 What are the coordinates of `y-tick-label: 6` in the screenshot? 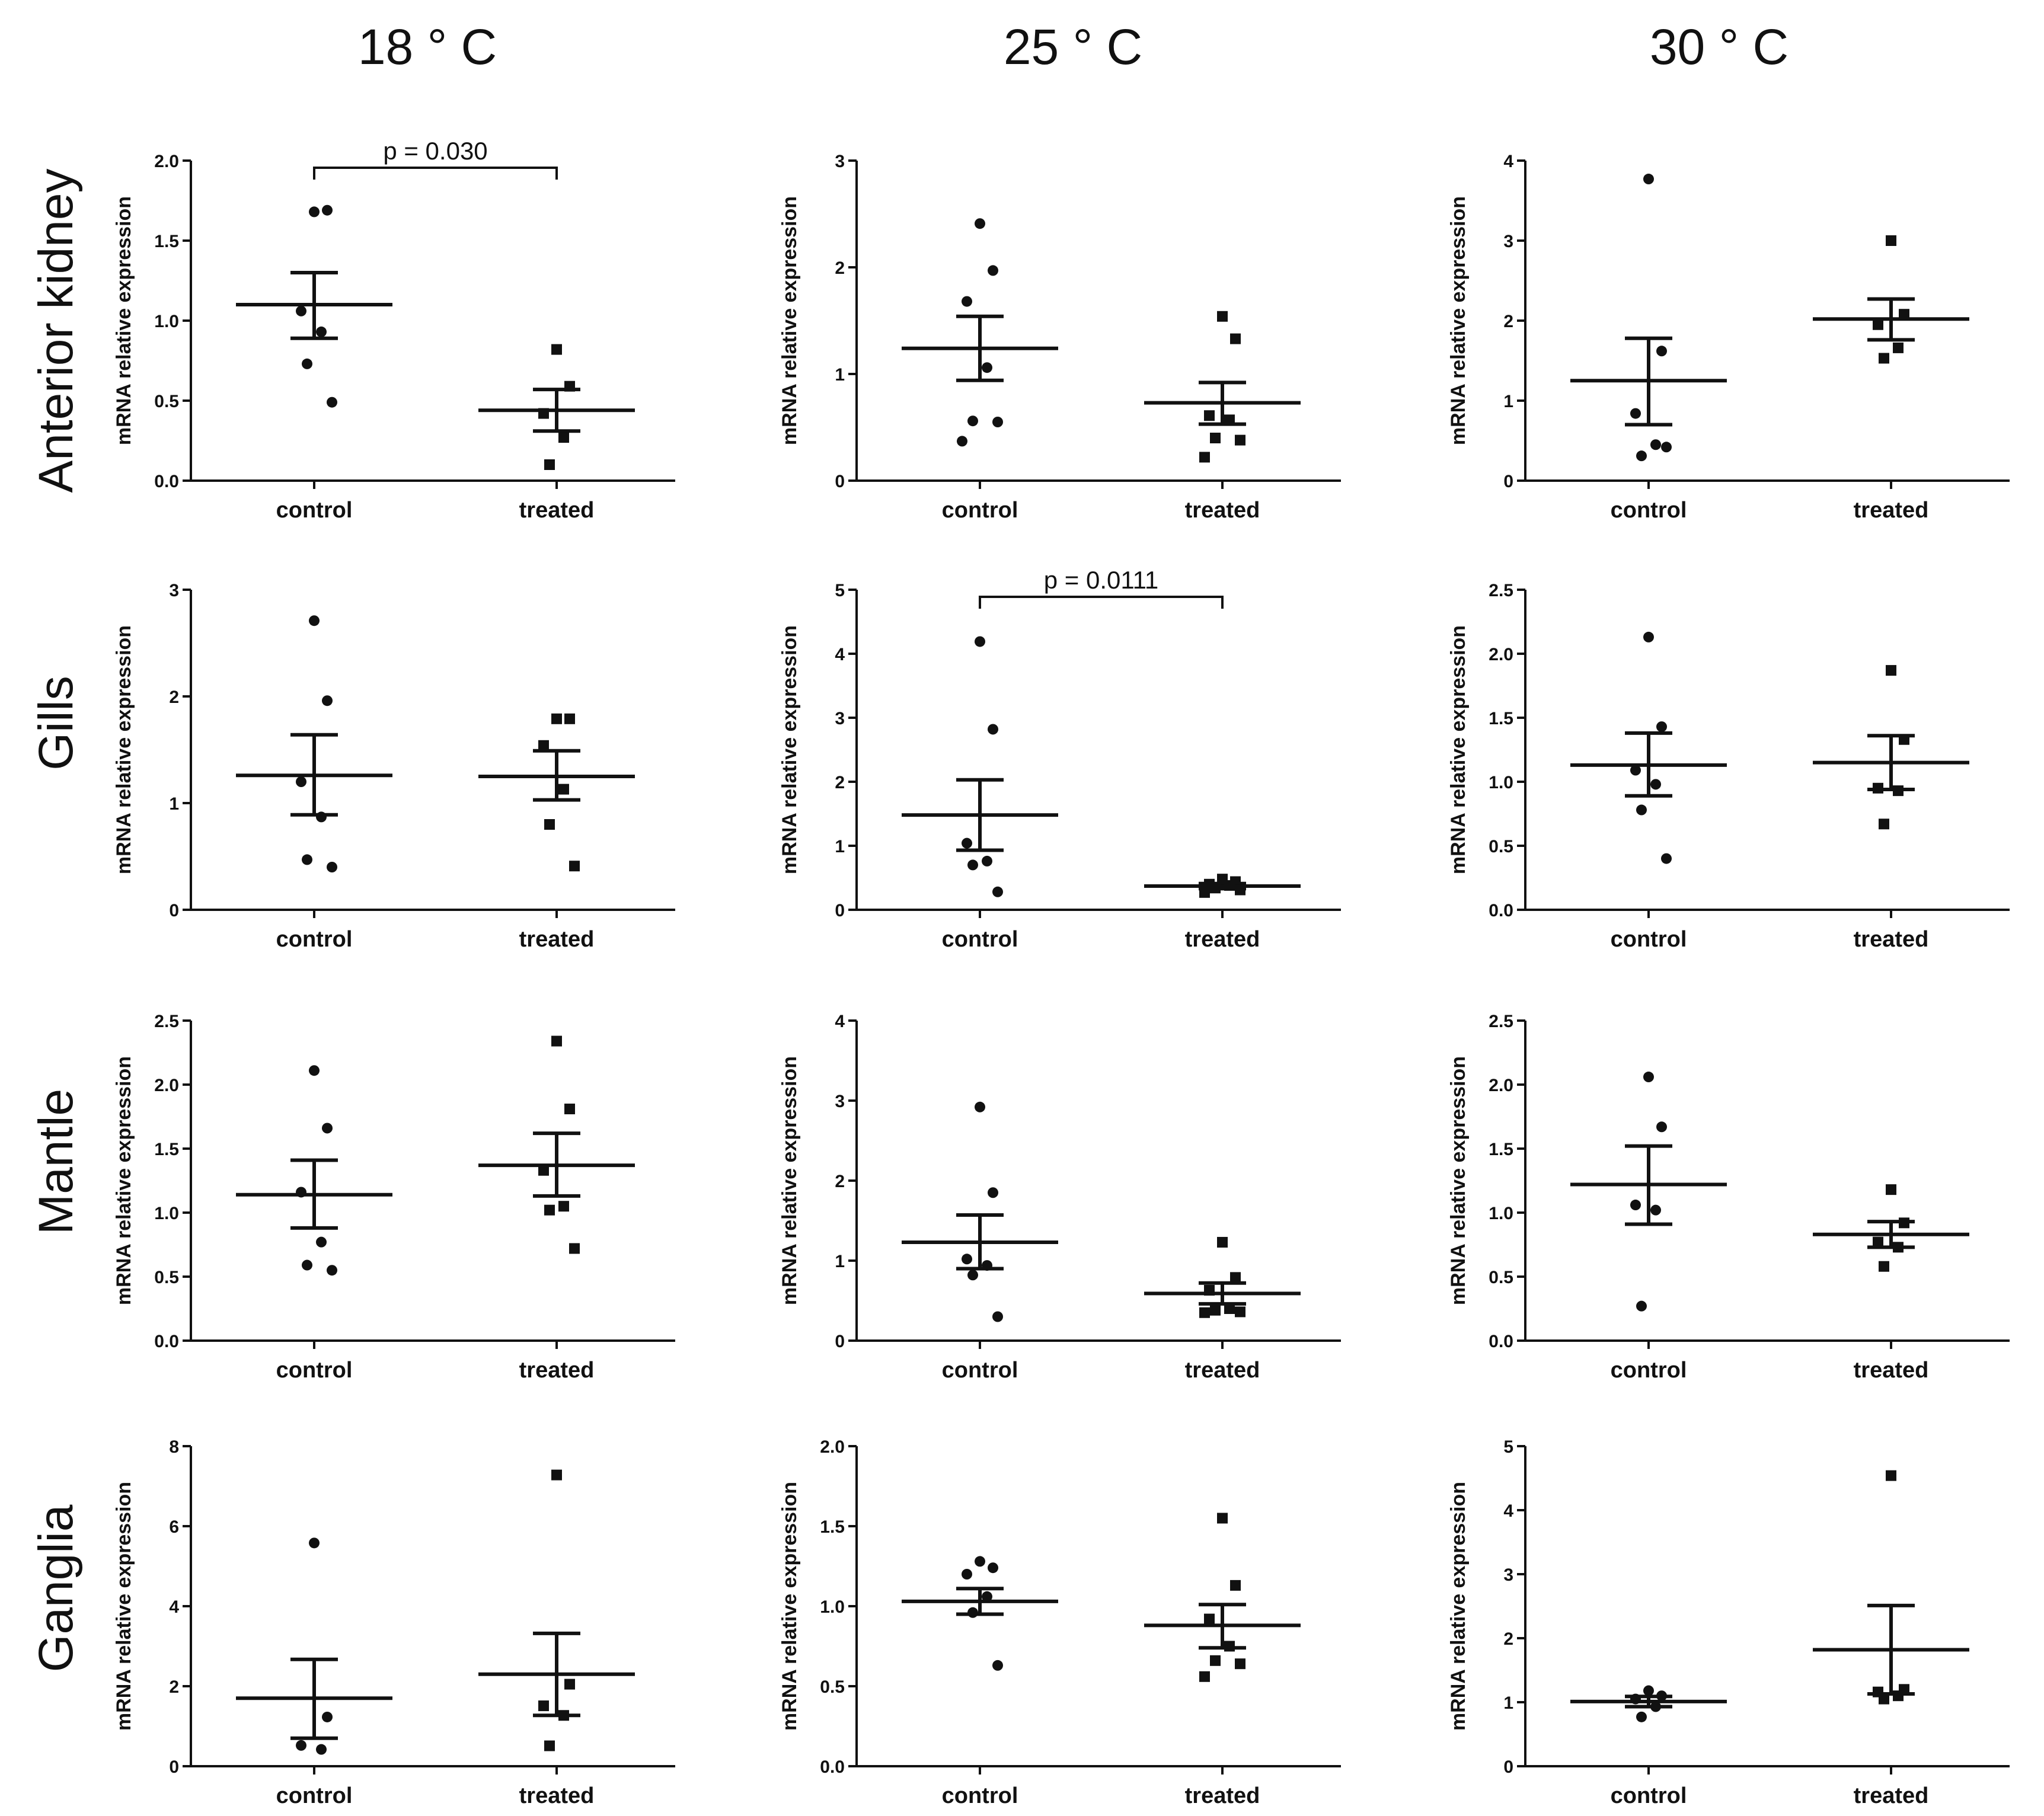 It's located at (174, 1527).